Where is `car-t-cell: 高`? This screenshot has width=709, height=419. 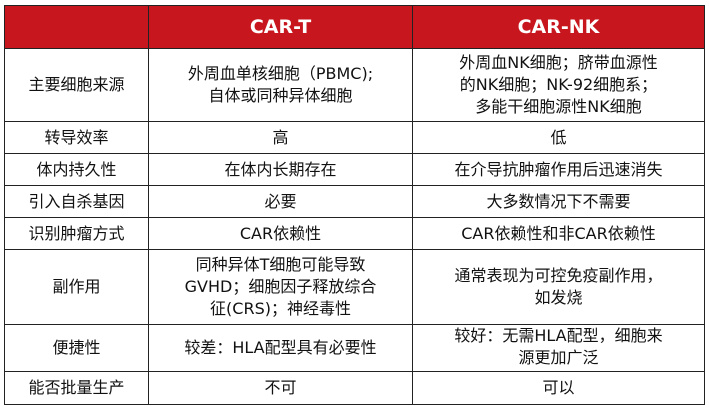
car-t-cell: 高 is located at coordinates (280, 137).